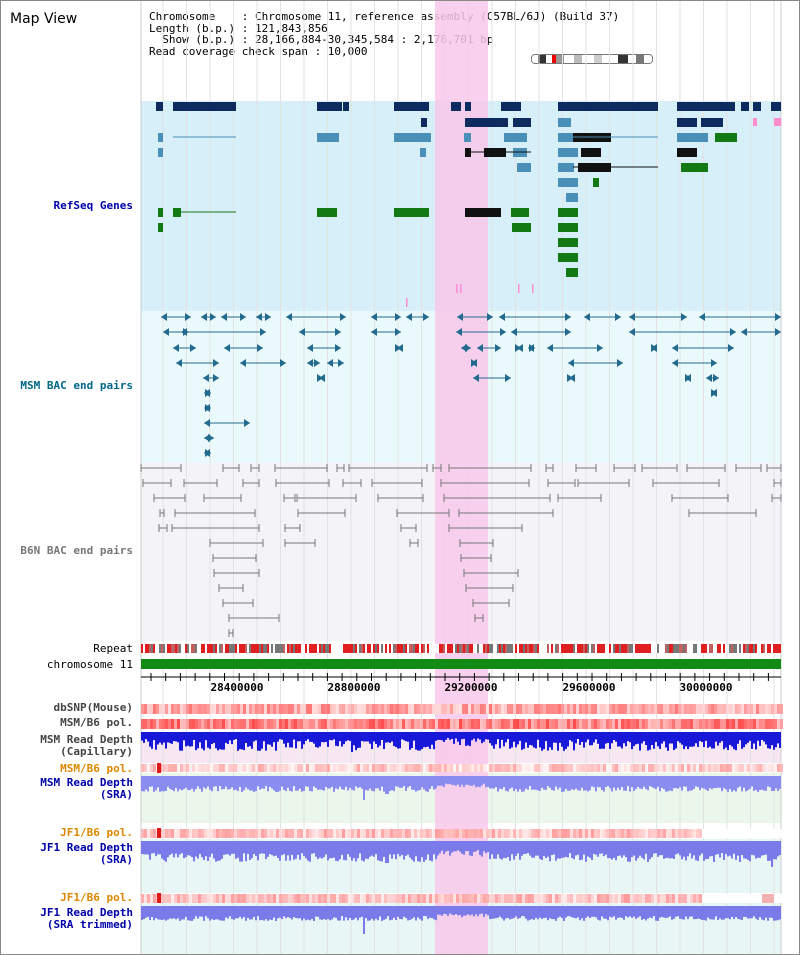 Image resolution: width=800 pixels, height=955 pixels. I want to click on track-label-jf1-b6-pol-2: JF1/B6 pol., so click(96, 897).